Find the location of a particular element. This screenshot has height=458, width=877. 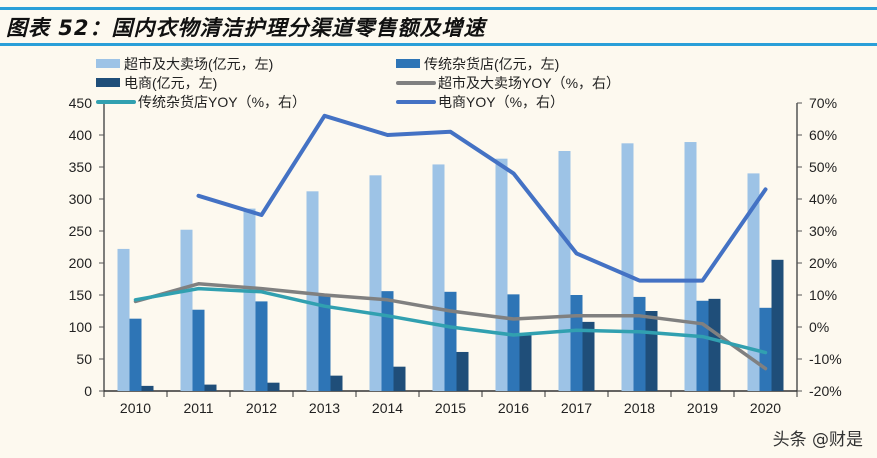

title-rule is located at coordinates (438, 44).